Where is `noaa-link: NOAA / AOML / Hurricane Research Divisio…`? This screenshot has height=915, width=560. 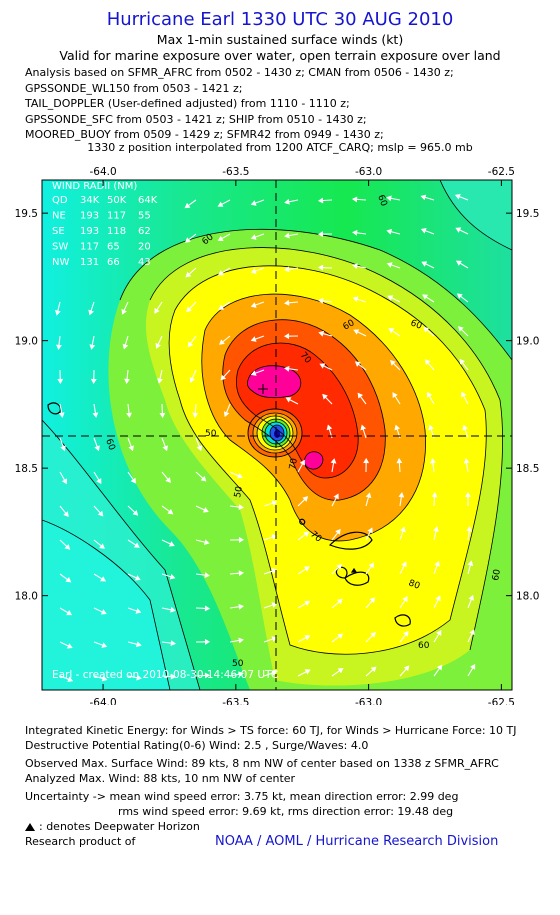
noaa-link: NOAA / AOML / Hurricane Research Divisio… is located at coordinates (357, 841).